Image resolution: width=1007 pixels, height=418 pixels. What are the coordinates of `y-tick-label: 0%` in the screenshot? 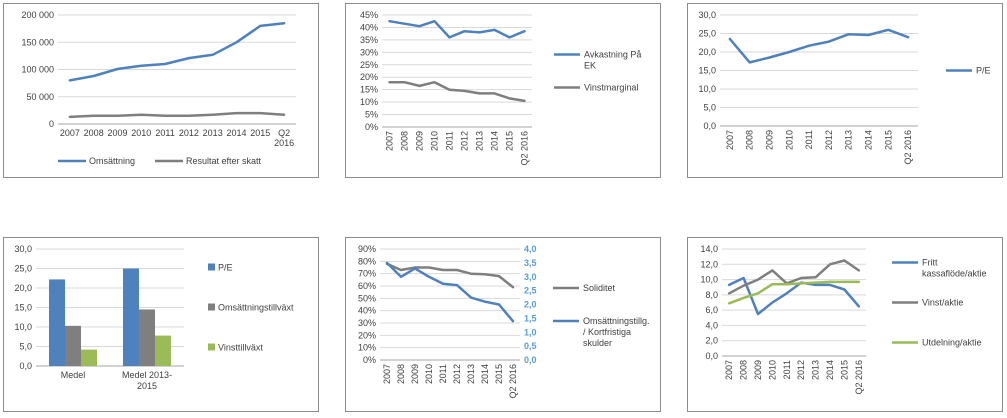 It's located at (371, 127).